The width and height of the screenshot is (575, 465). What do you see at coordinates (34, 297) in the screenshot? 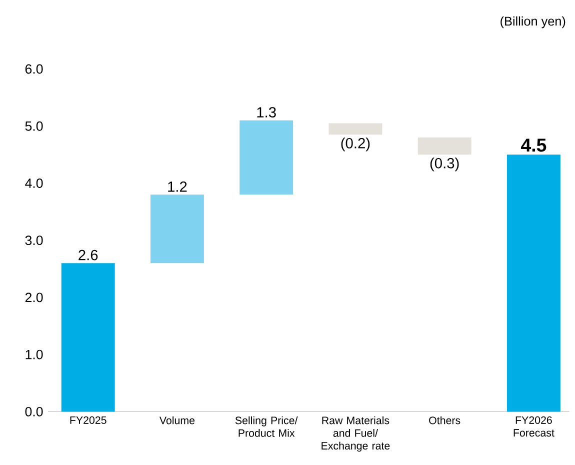
I see `y-tick-label: 2.0` at bounding box center [34, 297].